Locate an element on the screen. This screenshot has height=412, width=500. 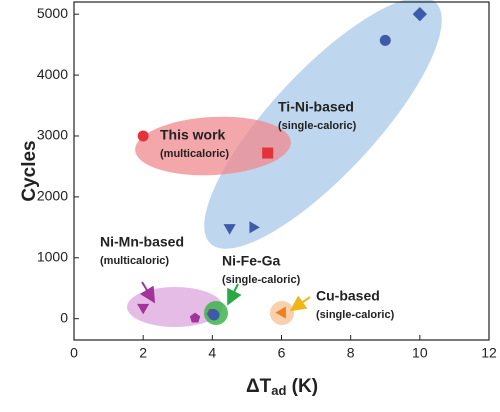
y-axis-label: Cycles is located at coordinates (29, 170).